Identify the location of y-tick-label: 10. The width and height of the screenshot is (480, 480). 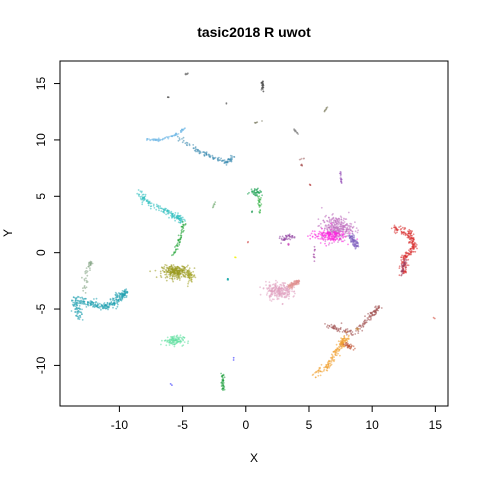
(41, 140).